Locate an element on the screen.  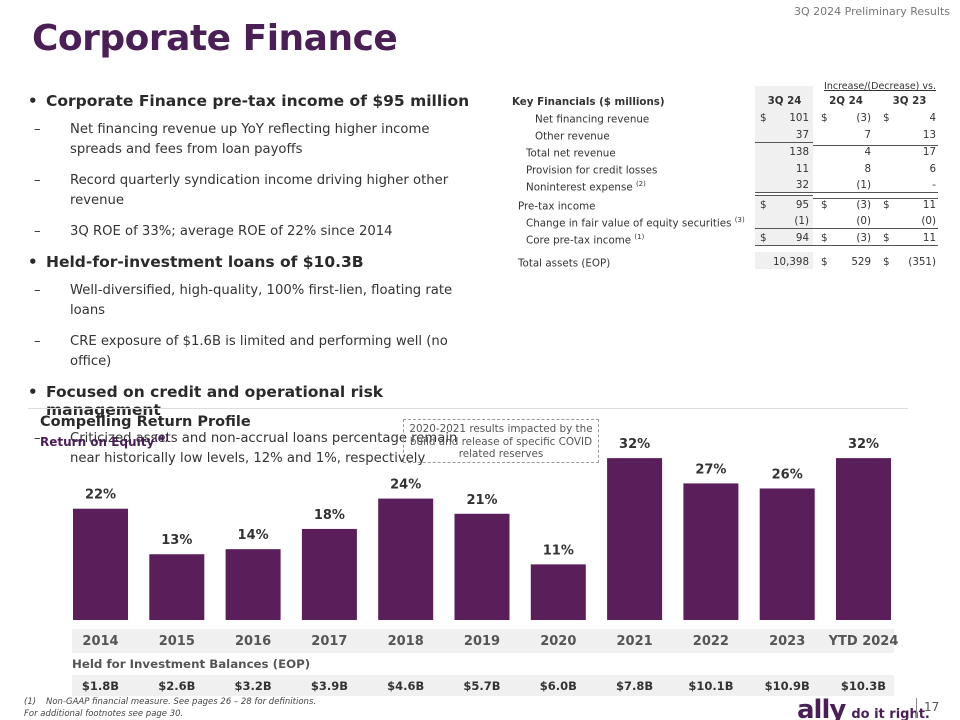
x-axis-band is located at coordinates (483, 641).